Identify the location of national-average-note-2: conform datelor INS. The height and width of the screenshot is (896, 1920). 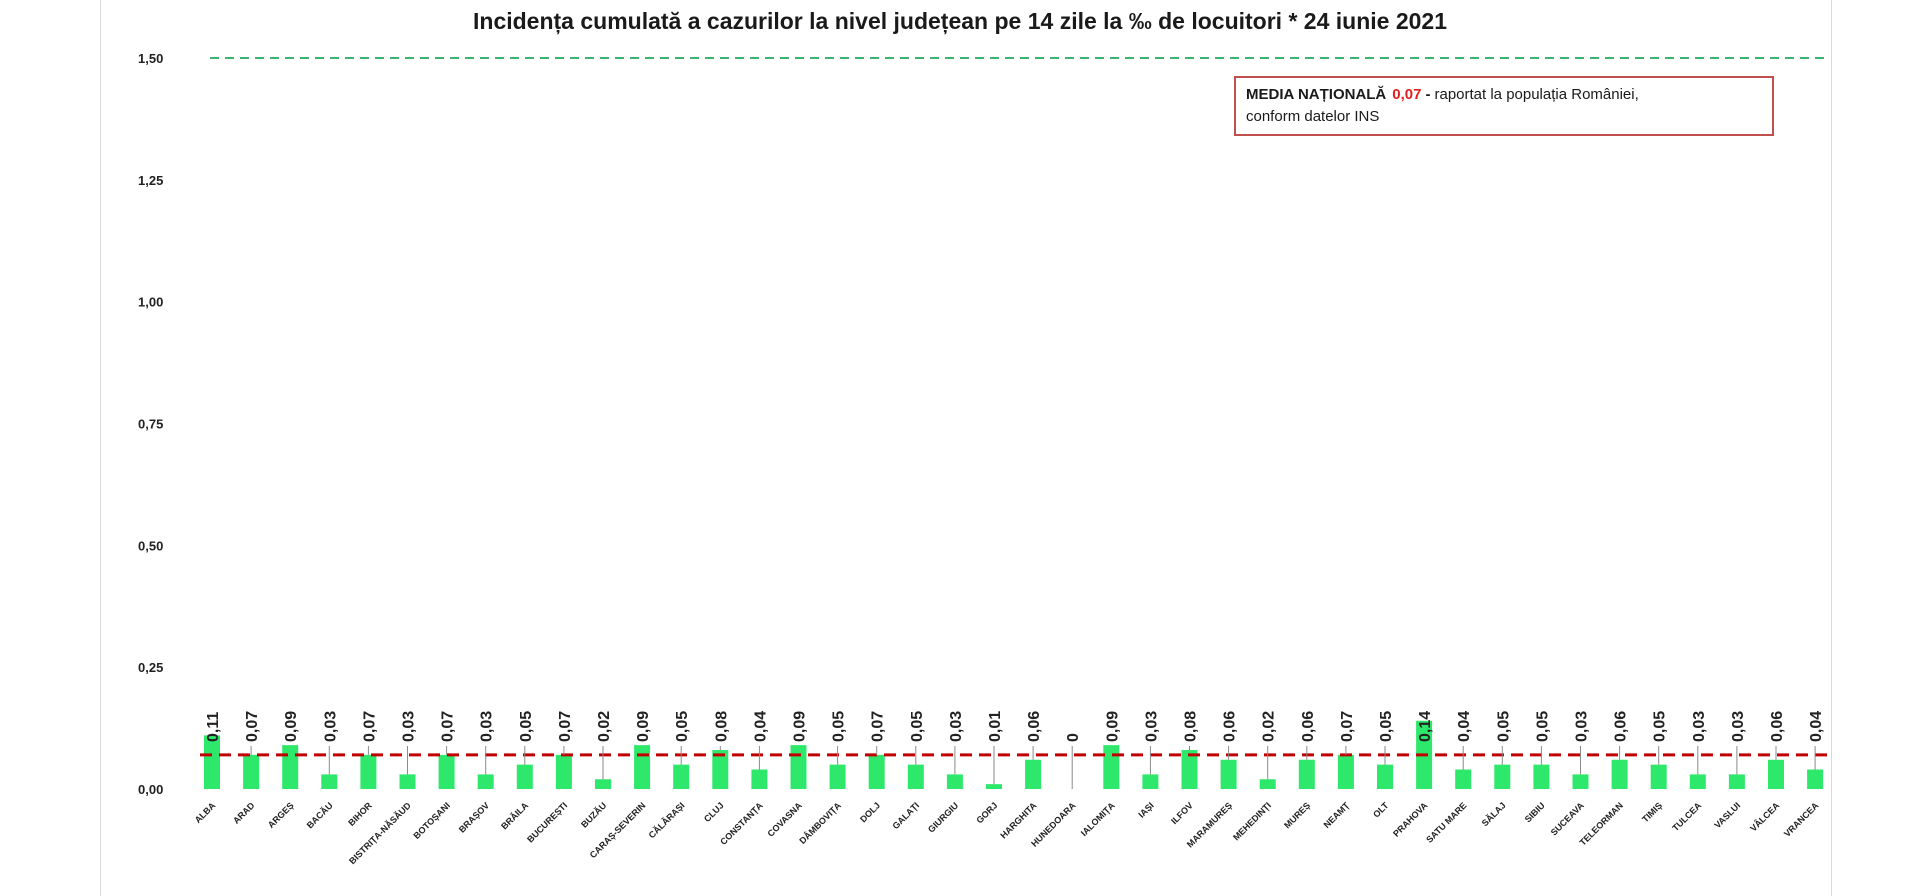
(1313, 116).